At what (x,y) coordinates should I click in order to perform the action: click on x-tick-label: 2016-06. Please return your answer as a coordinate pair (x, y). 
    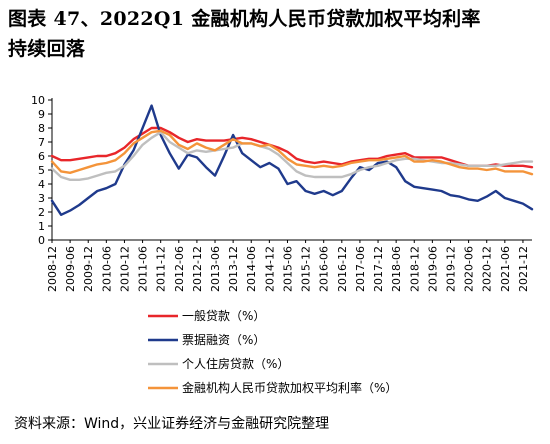
    Looking at the image, I should click on (324, 269).